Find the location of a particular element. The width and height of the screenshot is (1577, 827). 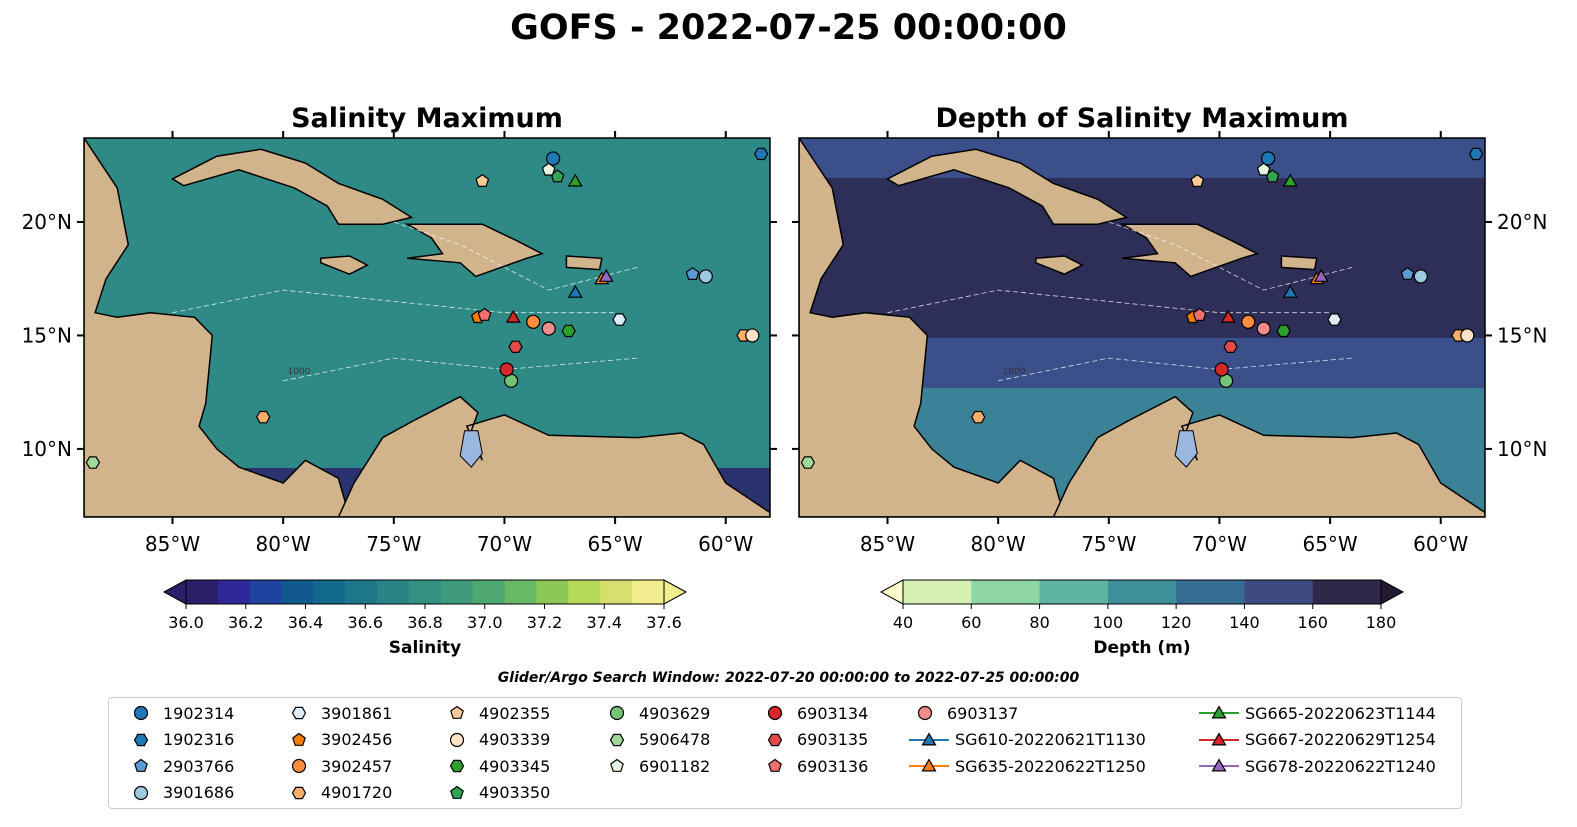

legend-label: SG635-20220622T1250 is located at coordinates (1050, 766).